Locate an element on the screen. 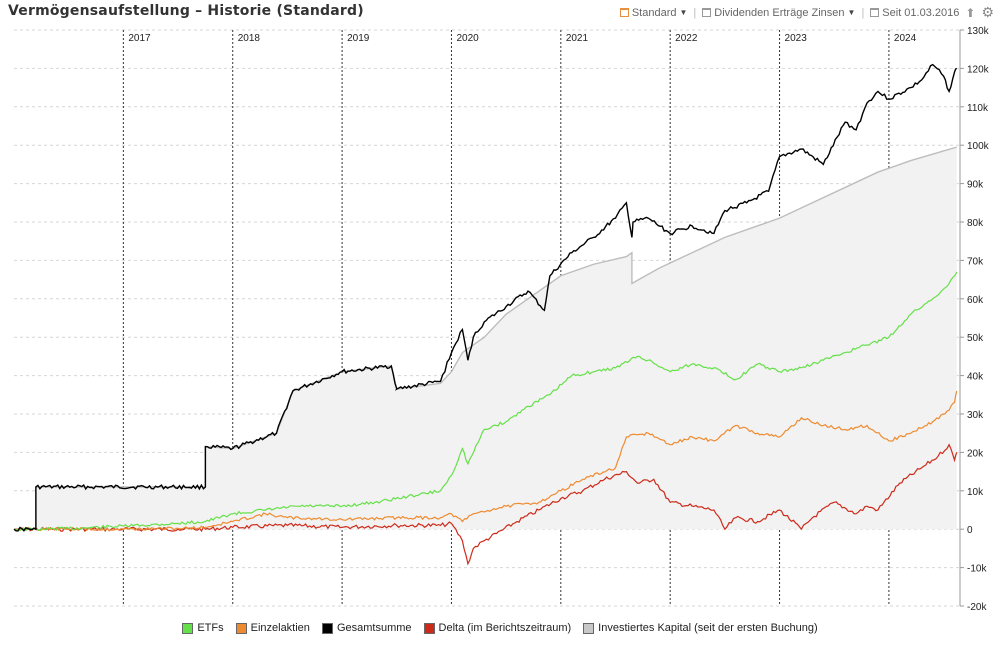  y-tick-label: 30k is located at coordinates (975, 415).